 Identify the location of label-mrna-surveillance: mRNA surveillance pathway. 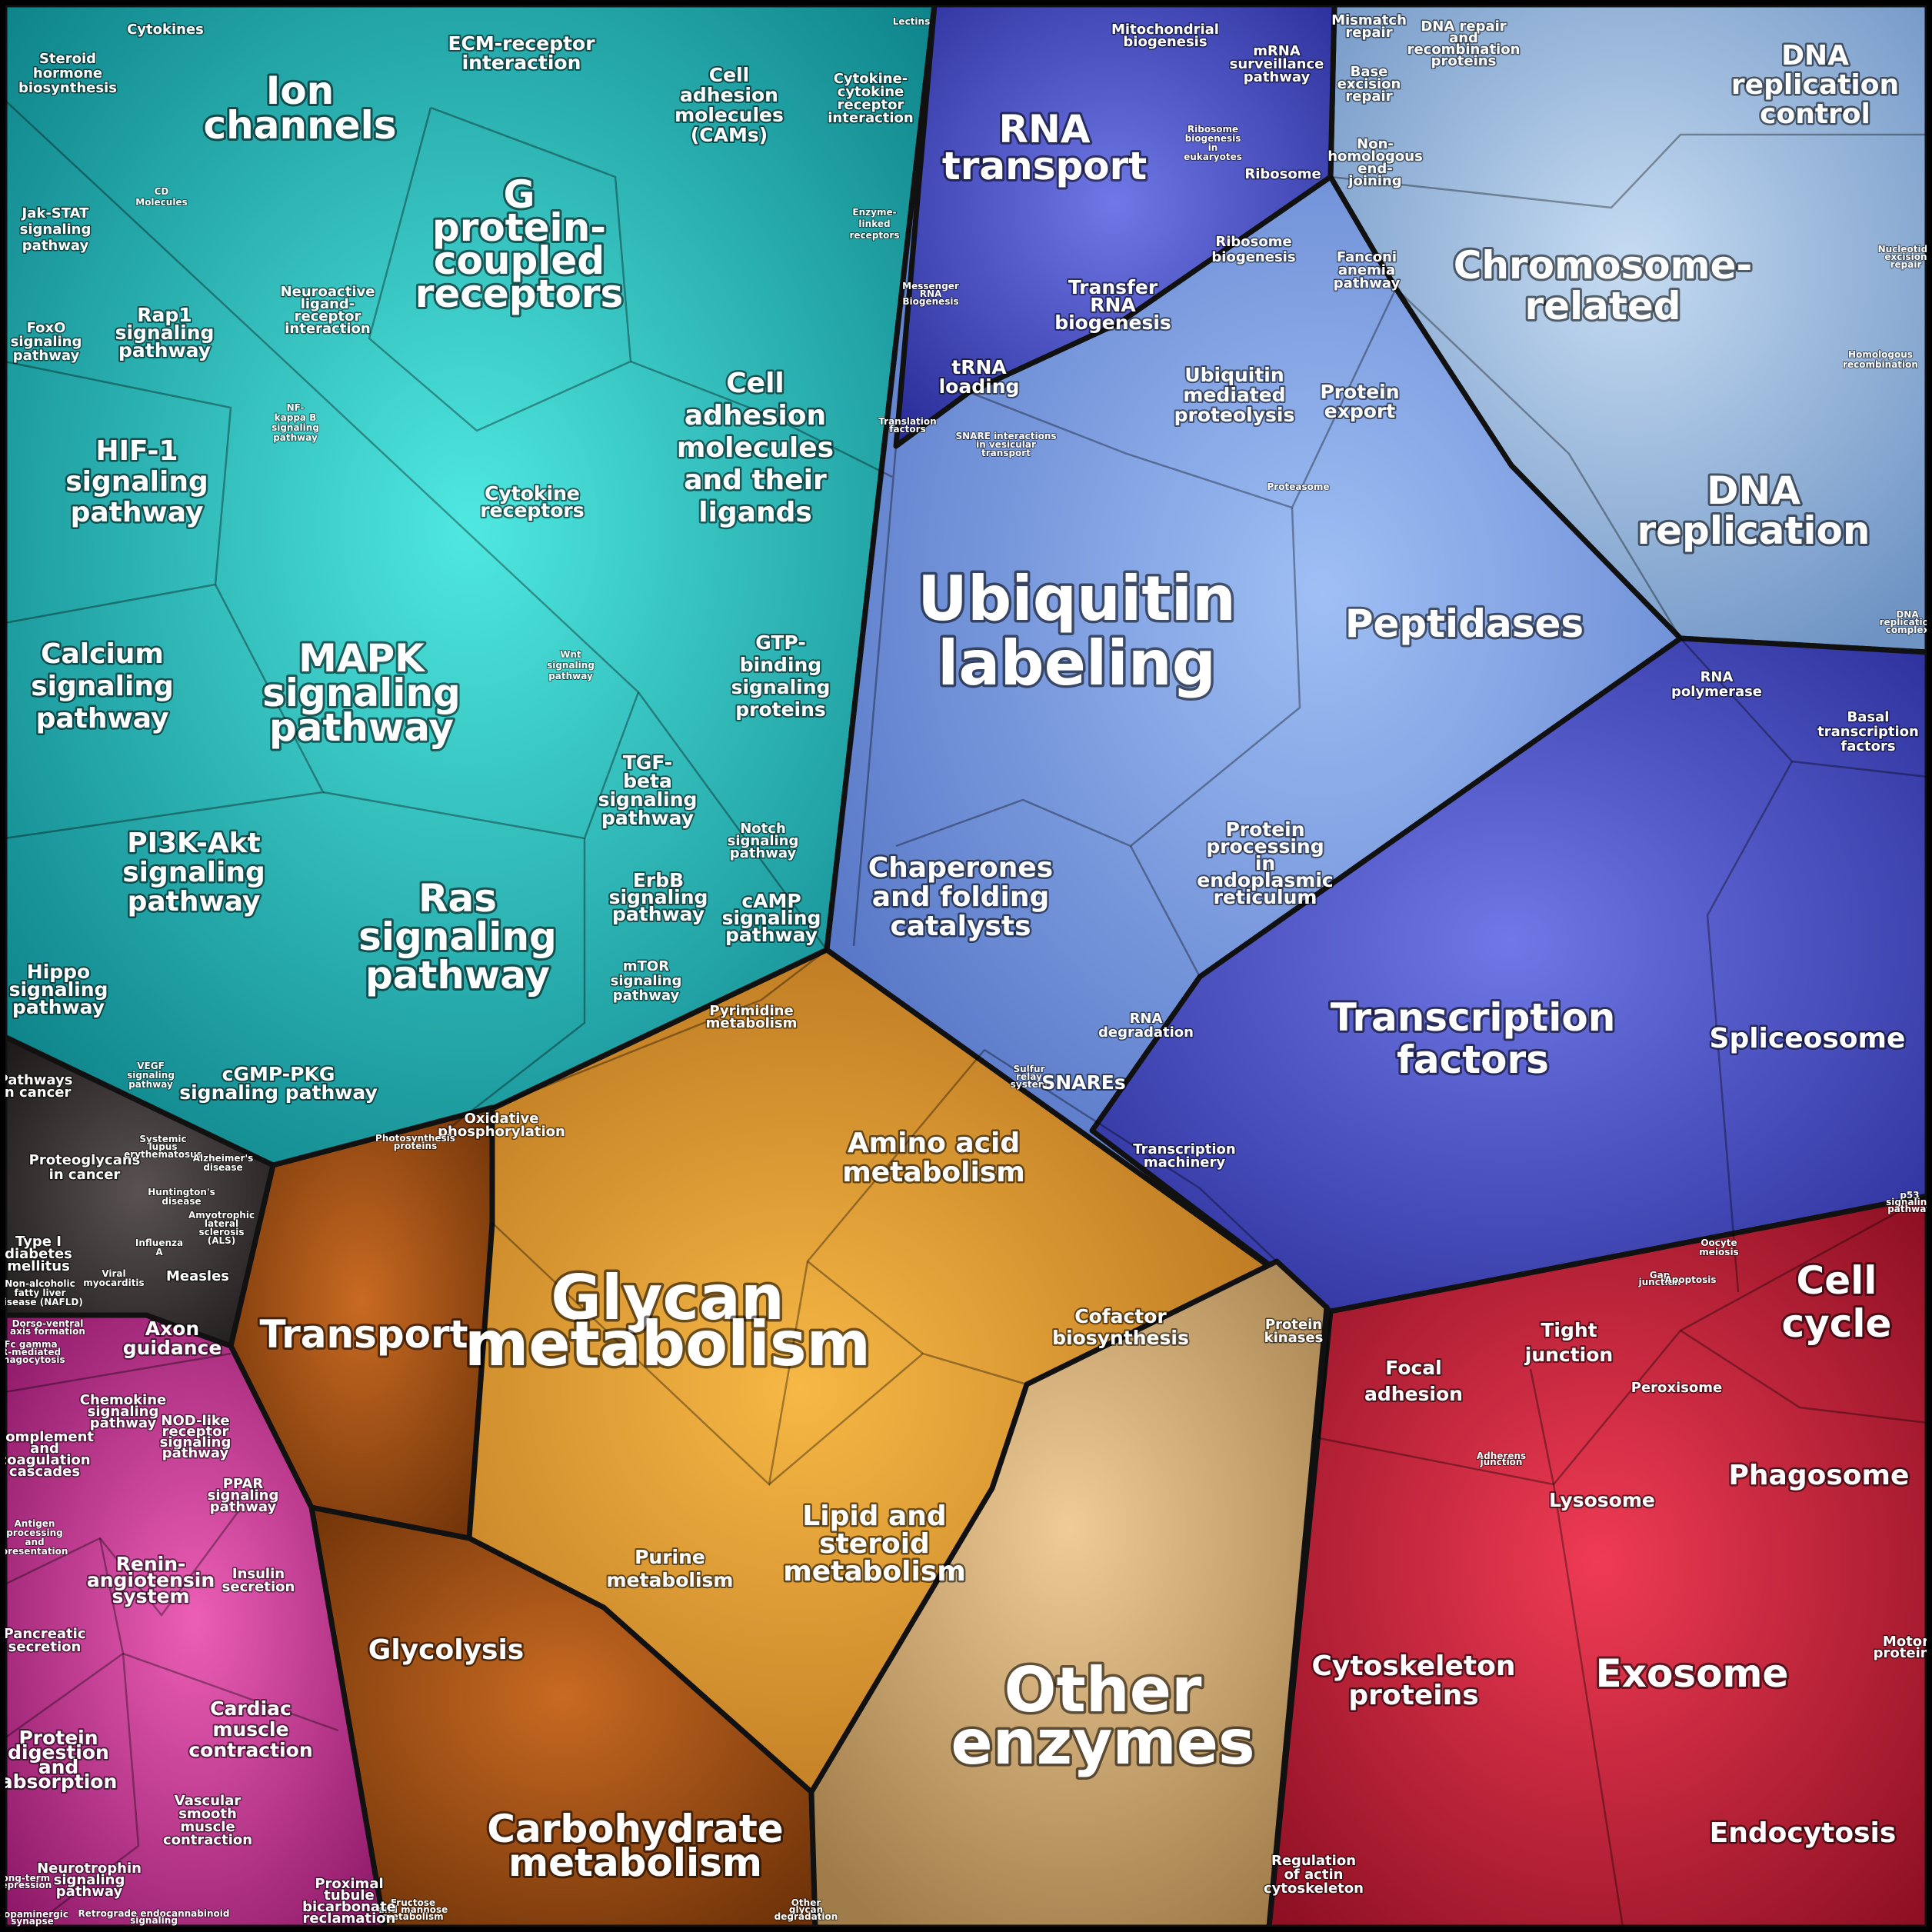
(1276, 64).